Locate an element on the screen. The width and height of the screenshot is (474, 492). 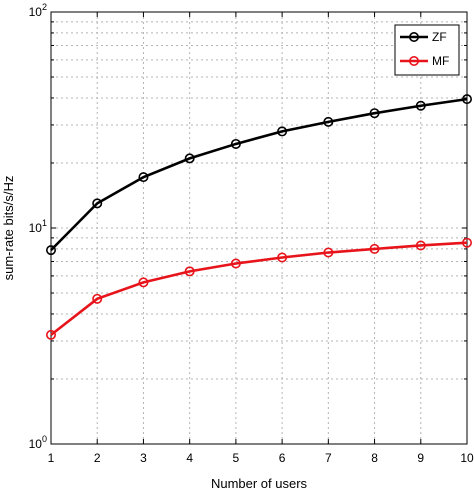
legend: ZF MF is located at coordinates (427, 50).